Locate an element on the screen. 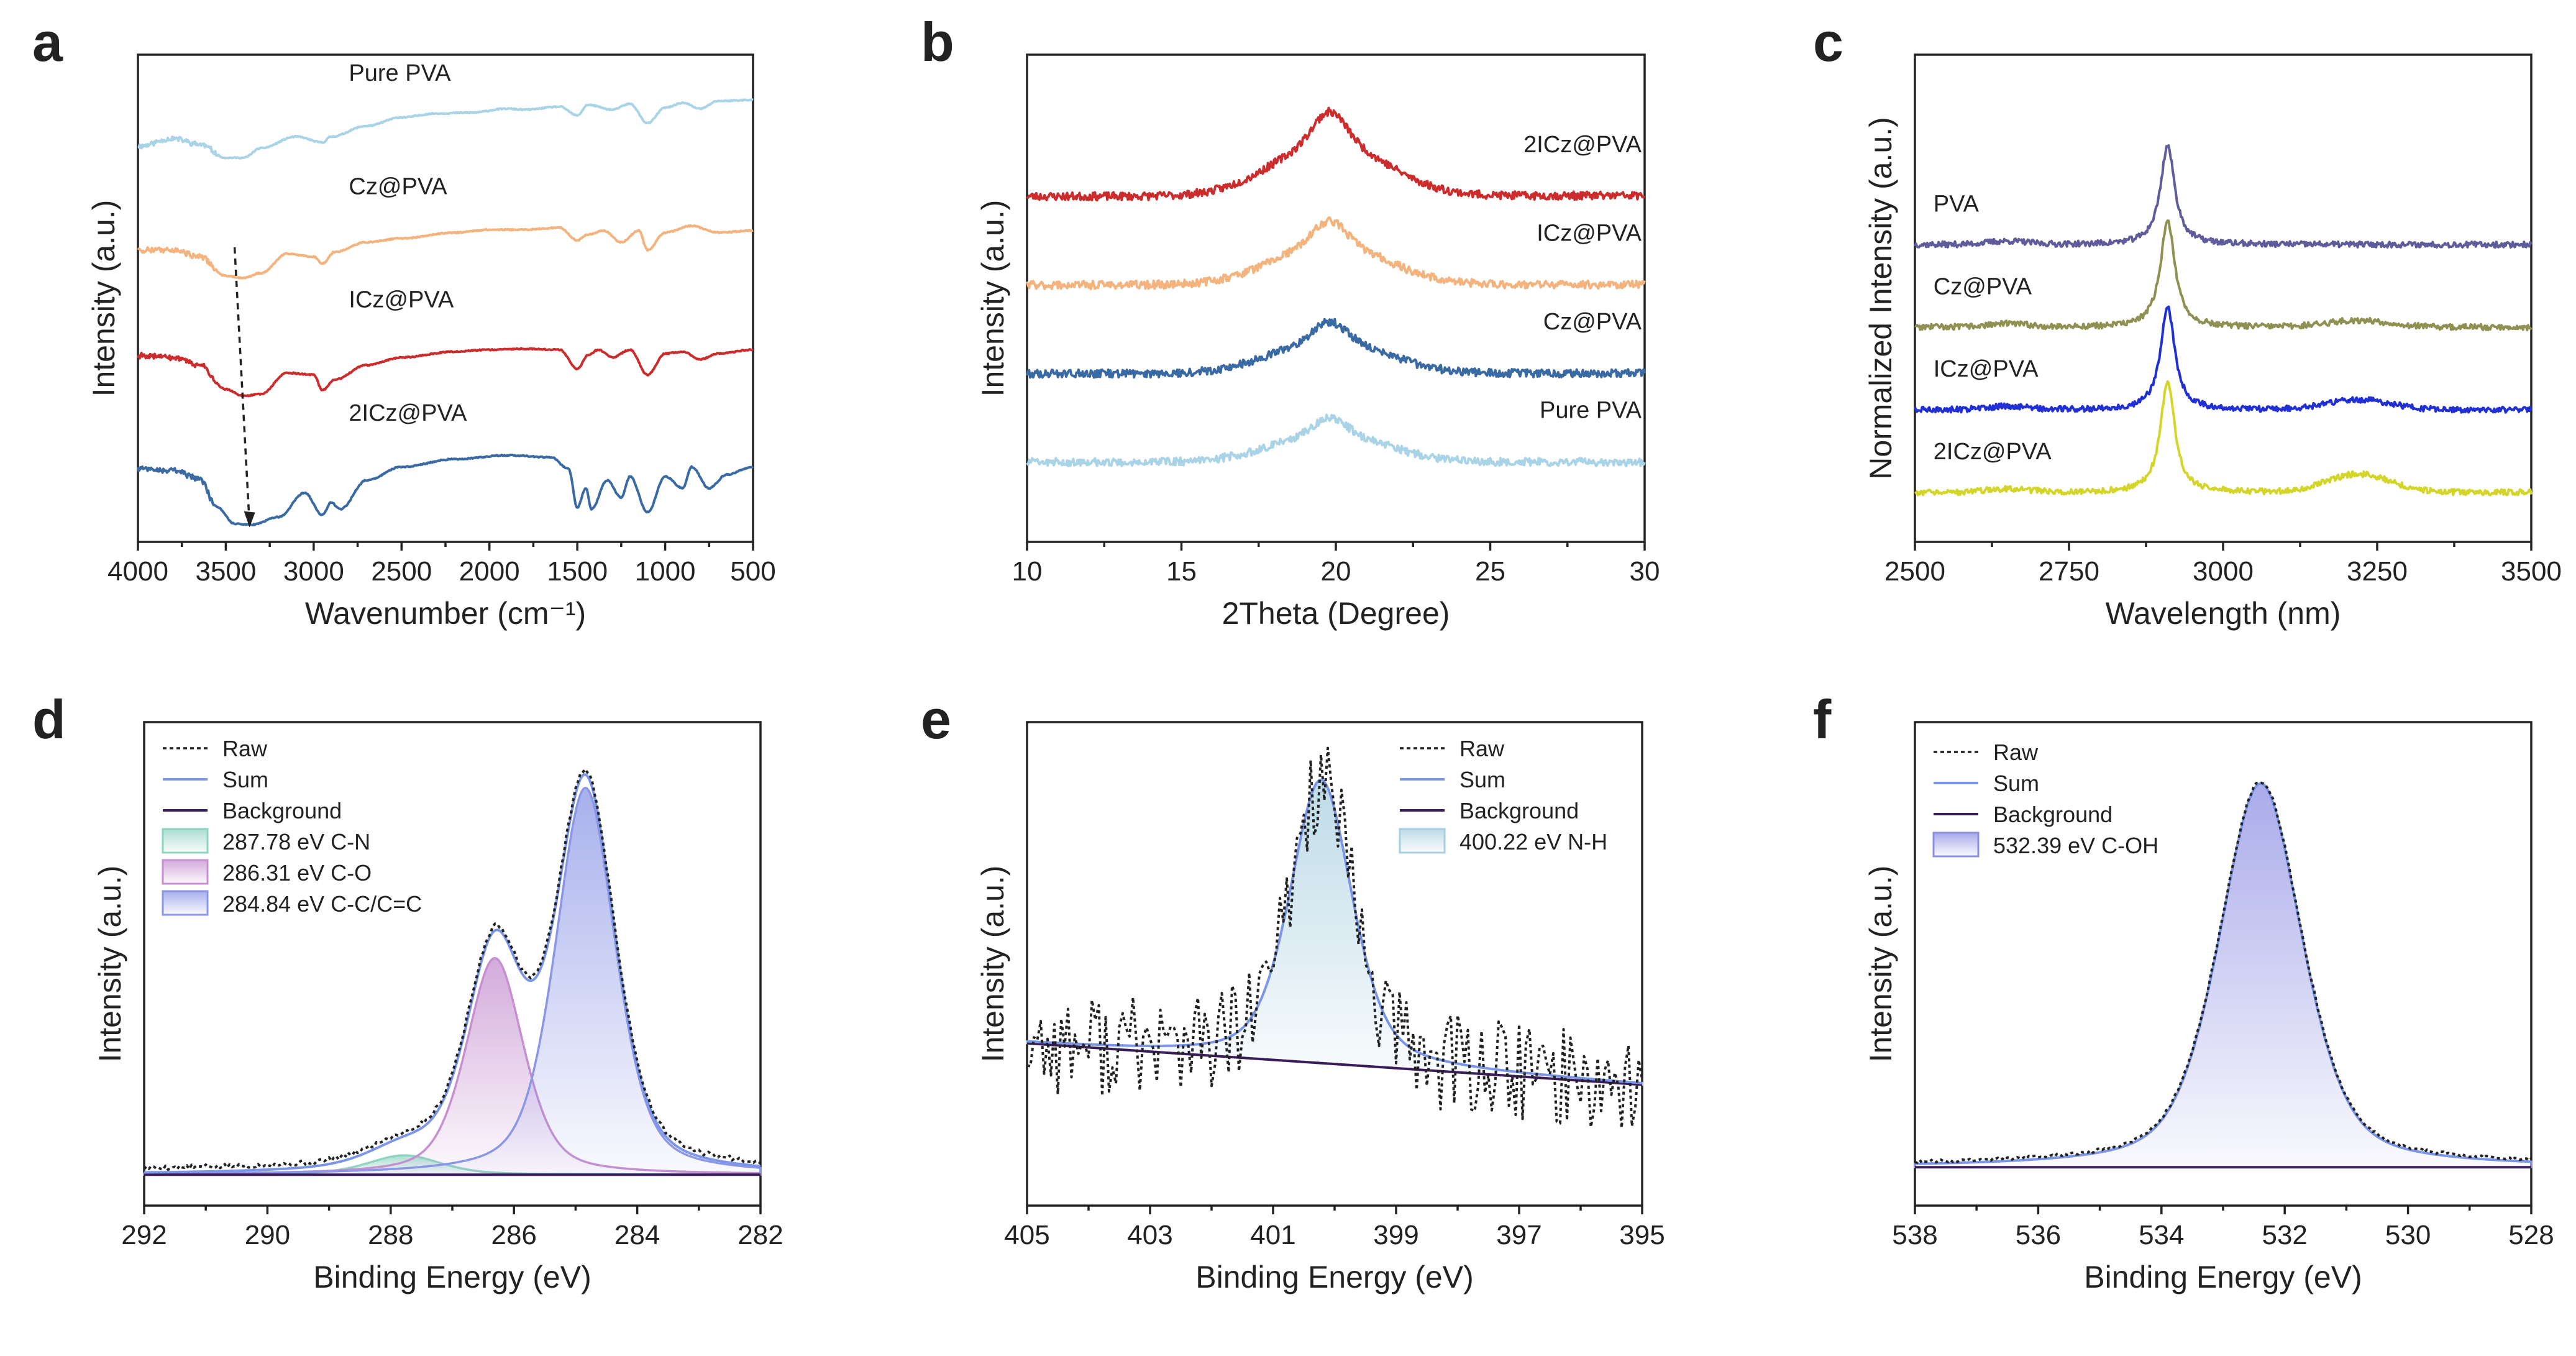 The image size is (2576, 1356). panel-letter: b is located at coordinates (937, 42).